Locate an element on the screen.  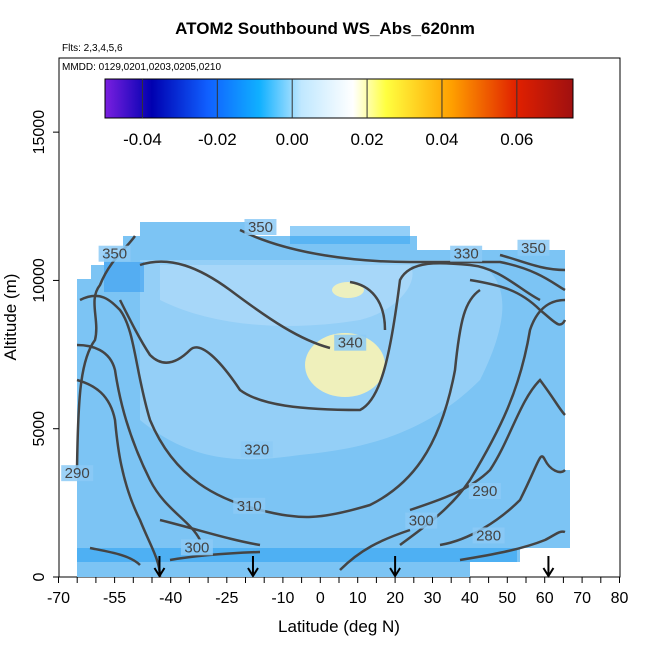
y-tick-label: 5000 is located at coordinates (39, 429).